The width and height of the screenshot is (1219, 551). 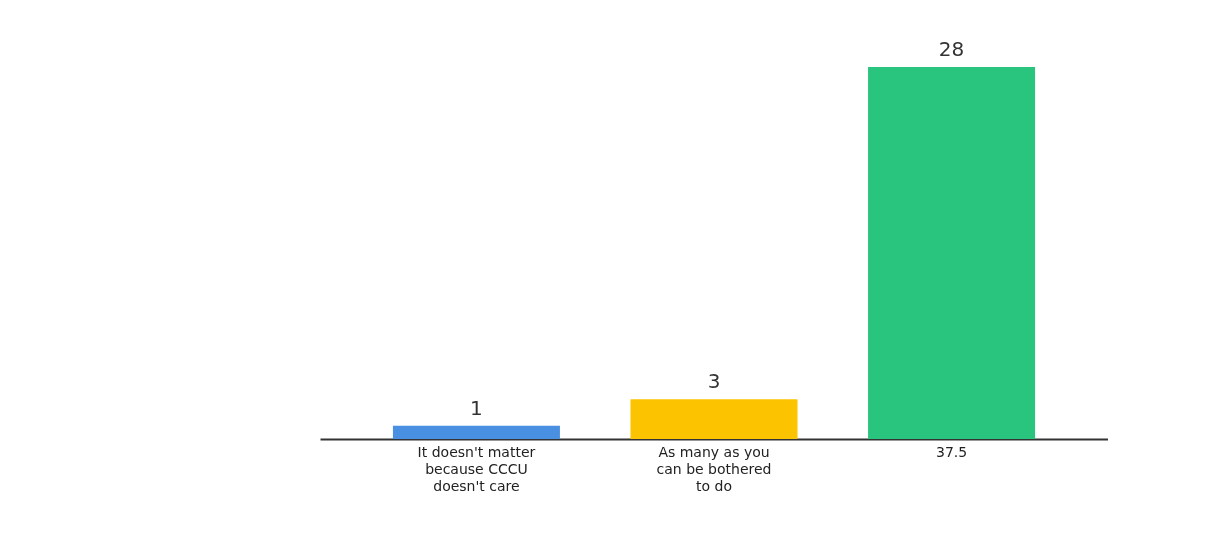 I want to click on x-tick-label: 37.5, so click(x=951, y=451).